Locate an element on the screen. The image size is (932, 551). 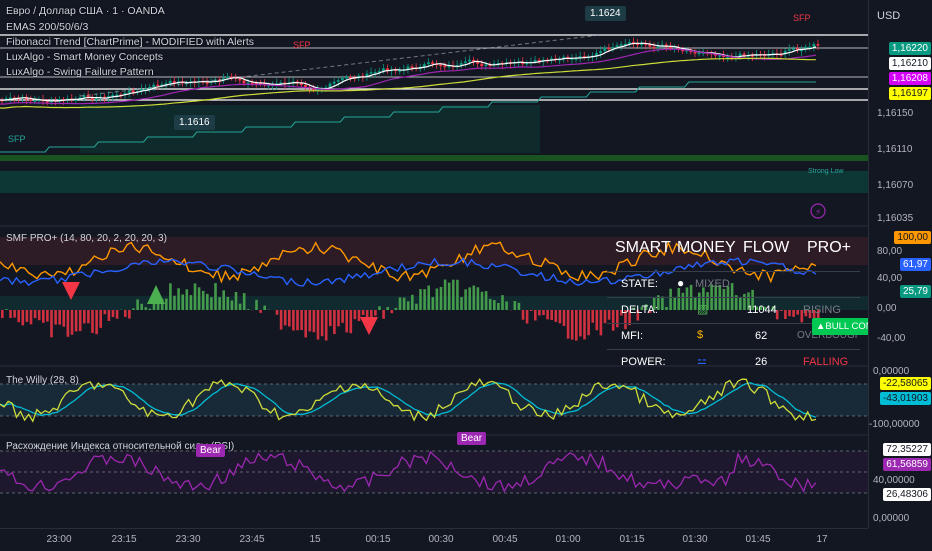
price-badge-ema-fast: 1,16210 is located at coordinates (910, 63).